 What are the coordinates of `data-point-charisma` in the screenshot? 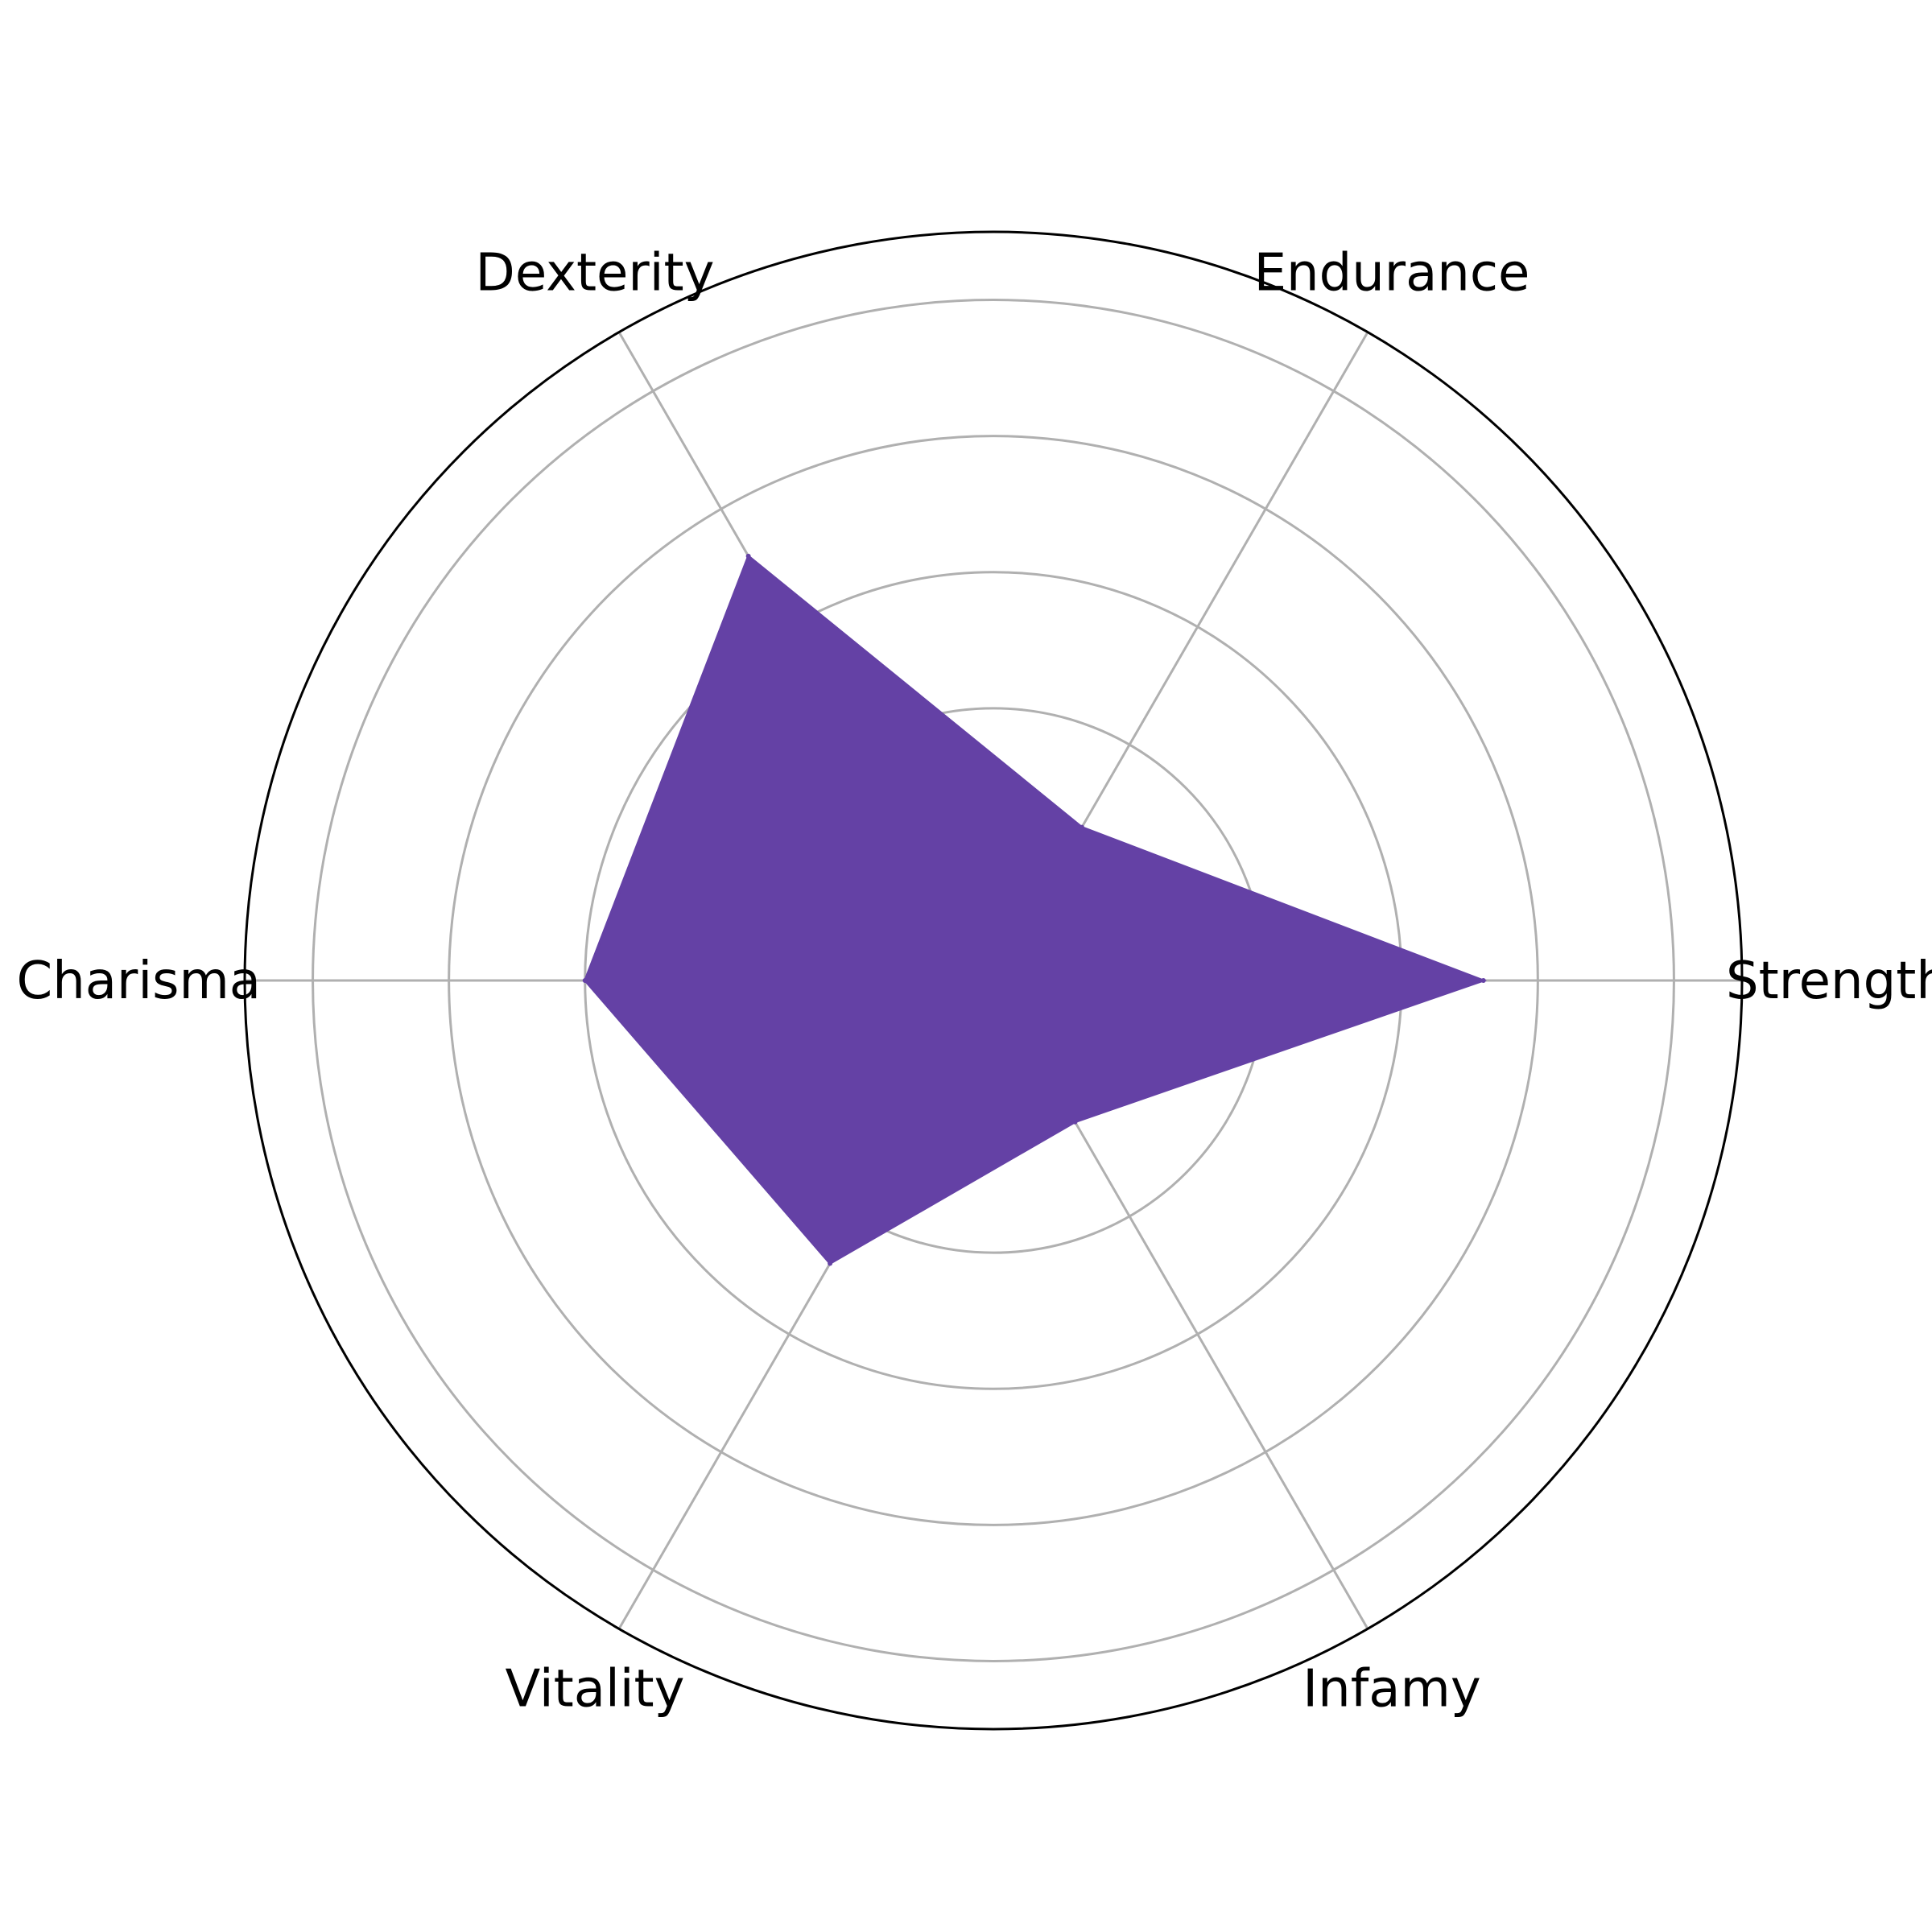 It's located at (585, 980).